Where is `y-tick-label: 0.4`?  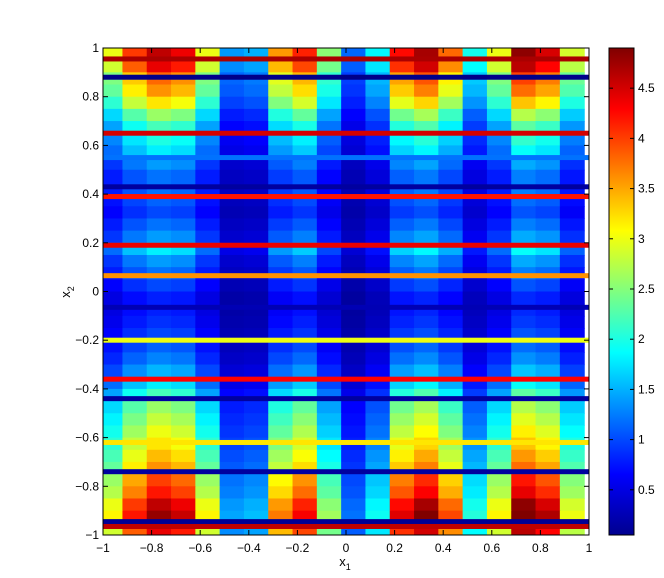
y-tick-label: 0.4 is located at coordinates (90, 194).